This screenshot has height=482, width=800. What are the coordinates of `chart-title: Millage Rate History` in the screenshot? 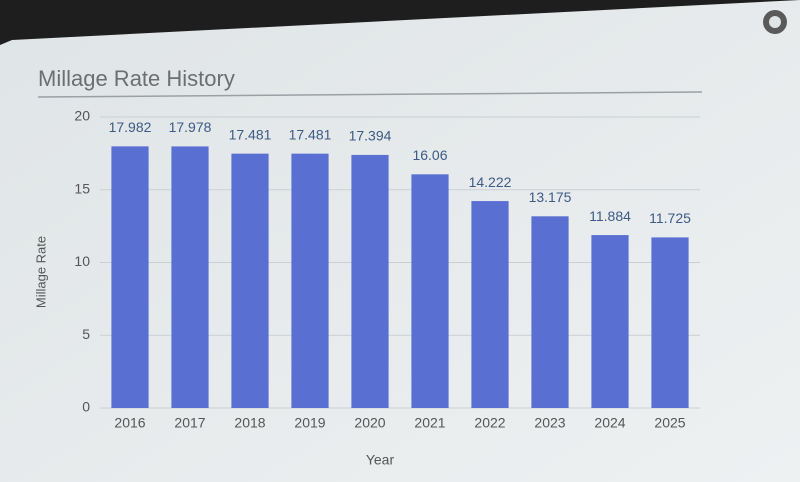 It's located at (136, 78).